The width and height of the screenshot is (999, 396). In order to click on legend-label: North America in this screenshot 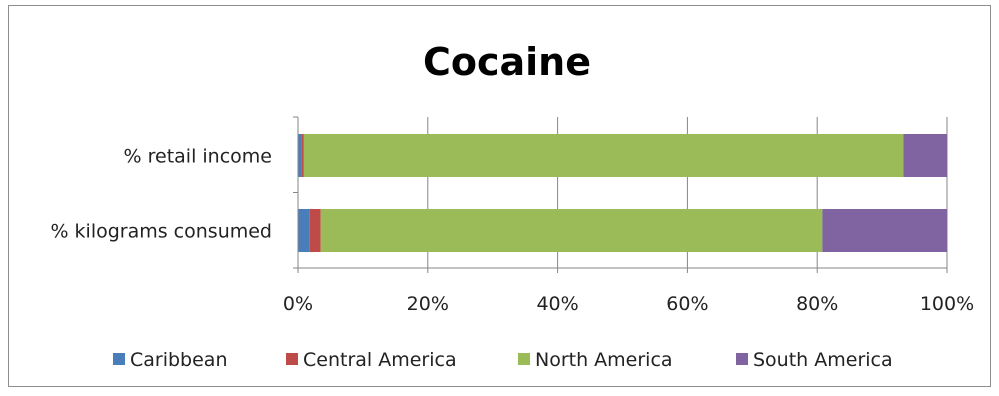, I will do `click(604, 360)`.